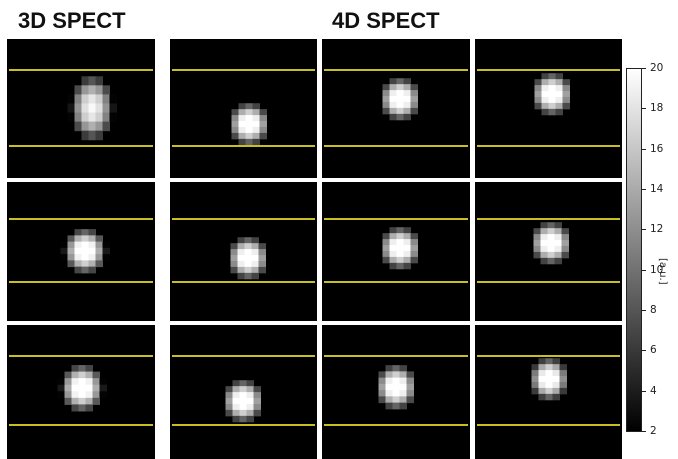 This screenshot has height=459, width=678. I want to click on spect-panel-4d-row1-col3, so click(548, 108).